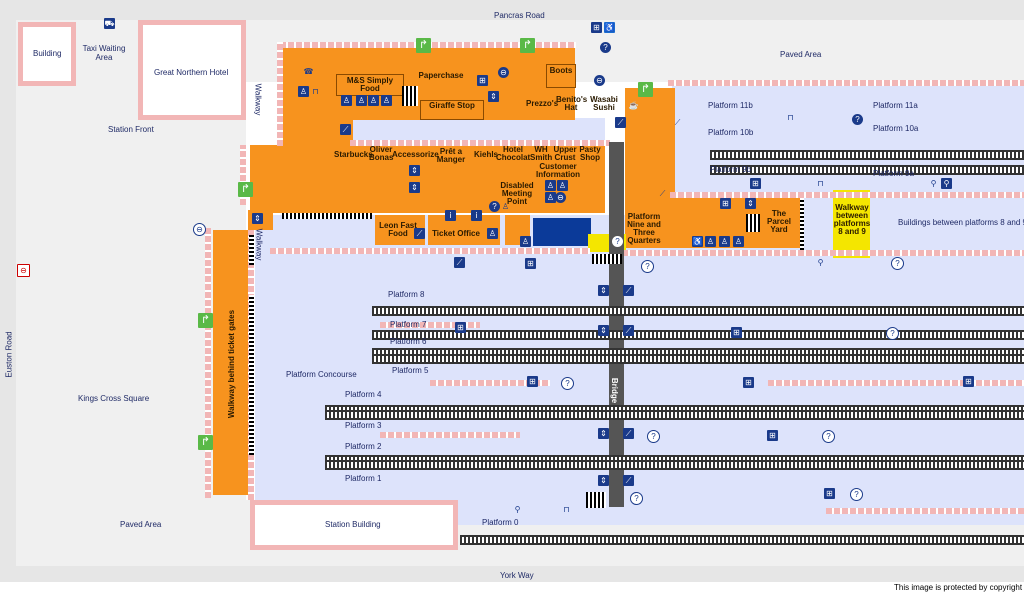 Image resolution: width=1024 pixels, height=594 pixels. Describe the element at coordinates (251, 250) in the screenshot. I see `gates-vertical-upper` at that location.